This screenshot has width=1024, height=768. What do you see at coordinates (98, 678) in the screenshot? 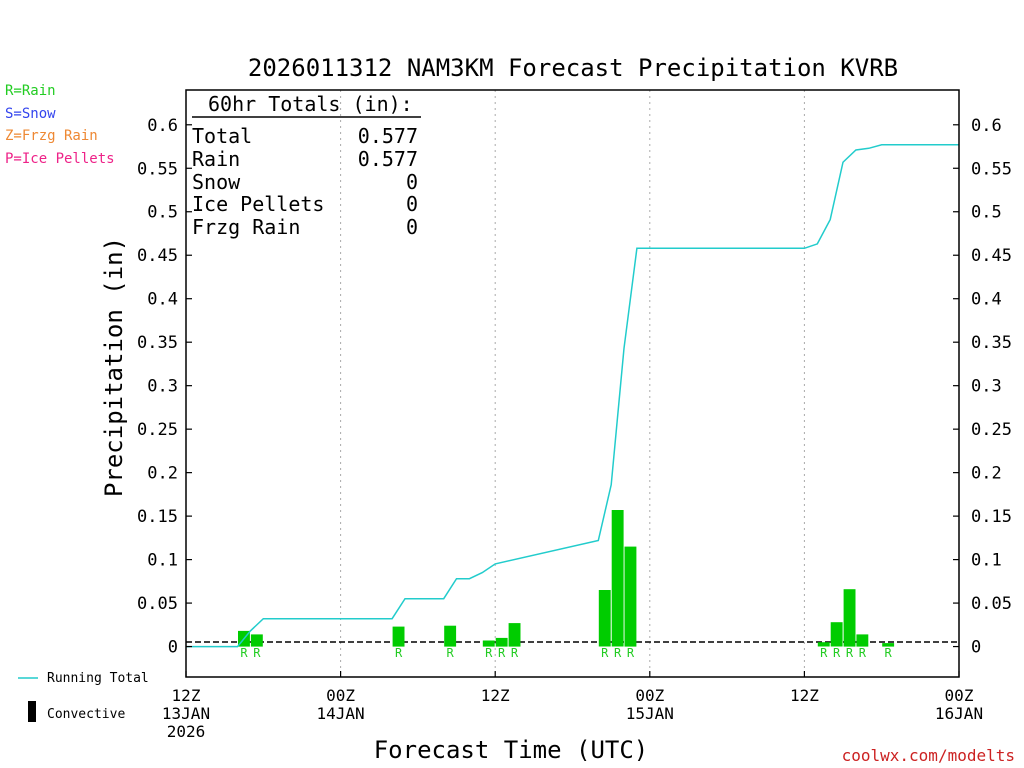
I see `running-total-legend-label: Running Total` at bounding box center [98, 678].